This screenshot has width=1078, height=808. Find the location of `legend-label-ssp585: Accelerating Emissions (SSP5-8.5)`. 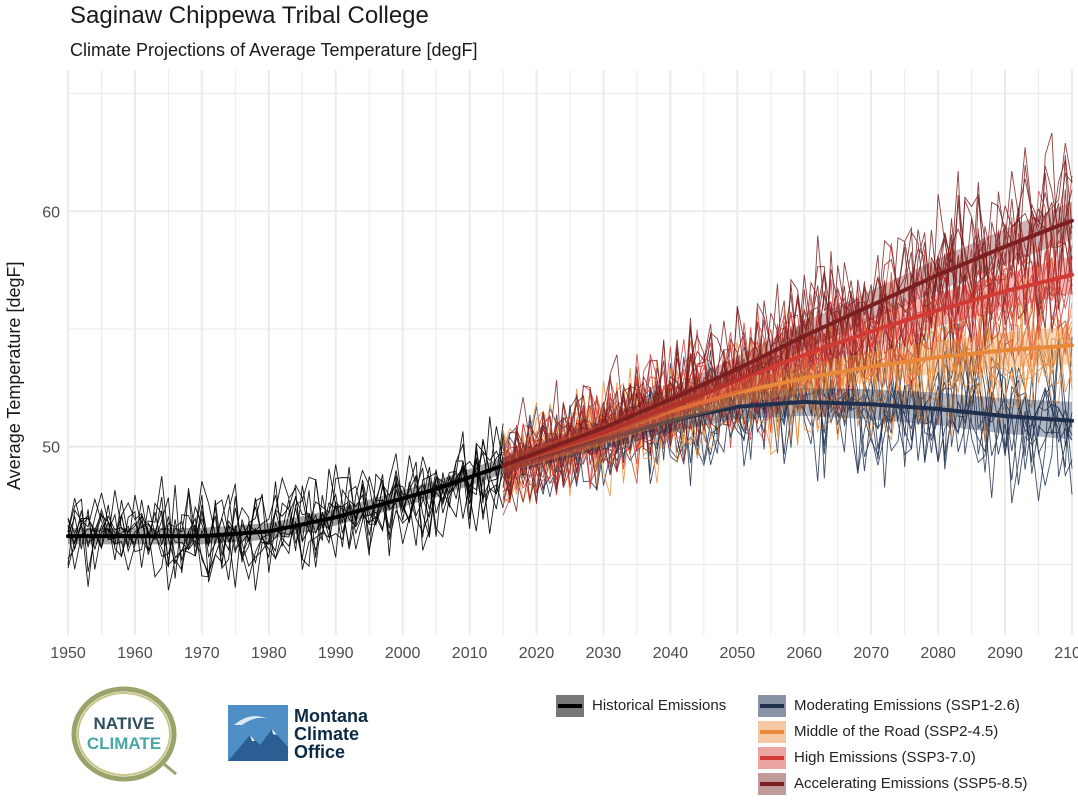

legend-label-ssp585: Accelerating Emissions (SSP5-8.5) is located at coordinates (911, 783).